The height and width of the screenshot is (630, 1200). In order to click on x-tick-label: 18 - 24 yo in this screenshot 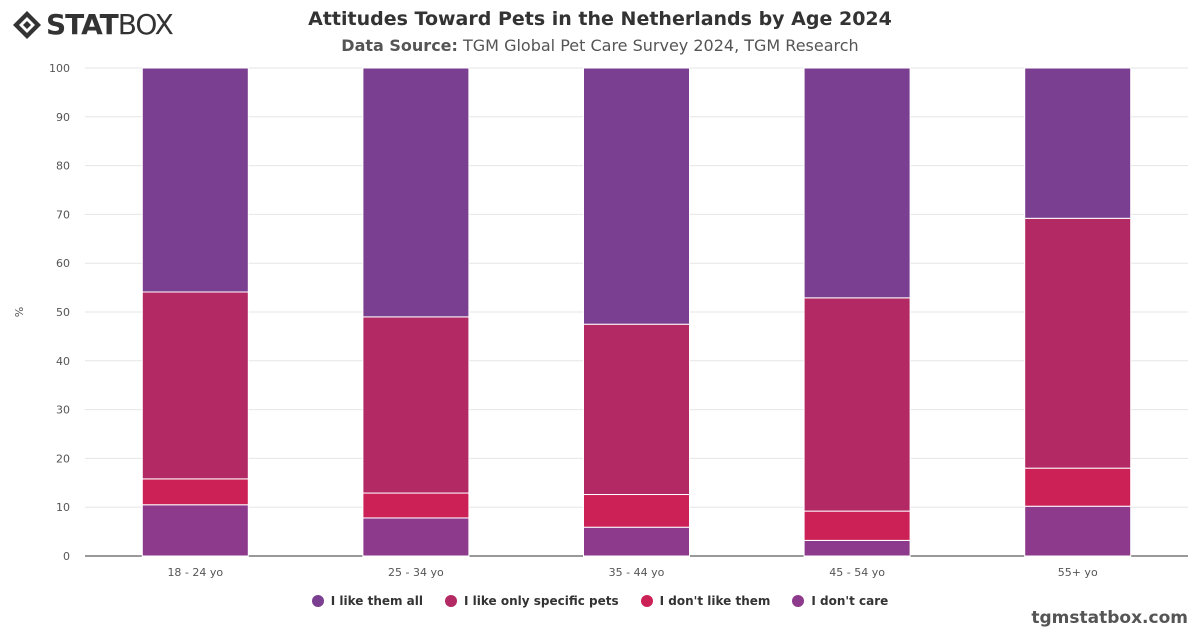, I will do `click(195, 572)`.